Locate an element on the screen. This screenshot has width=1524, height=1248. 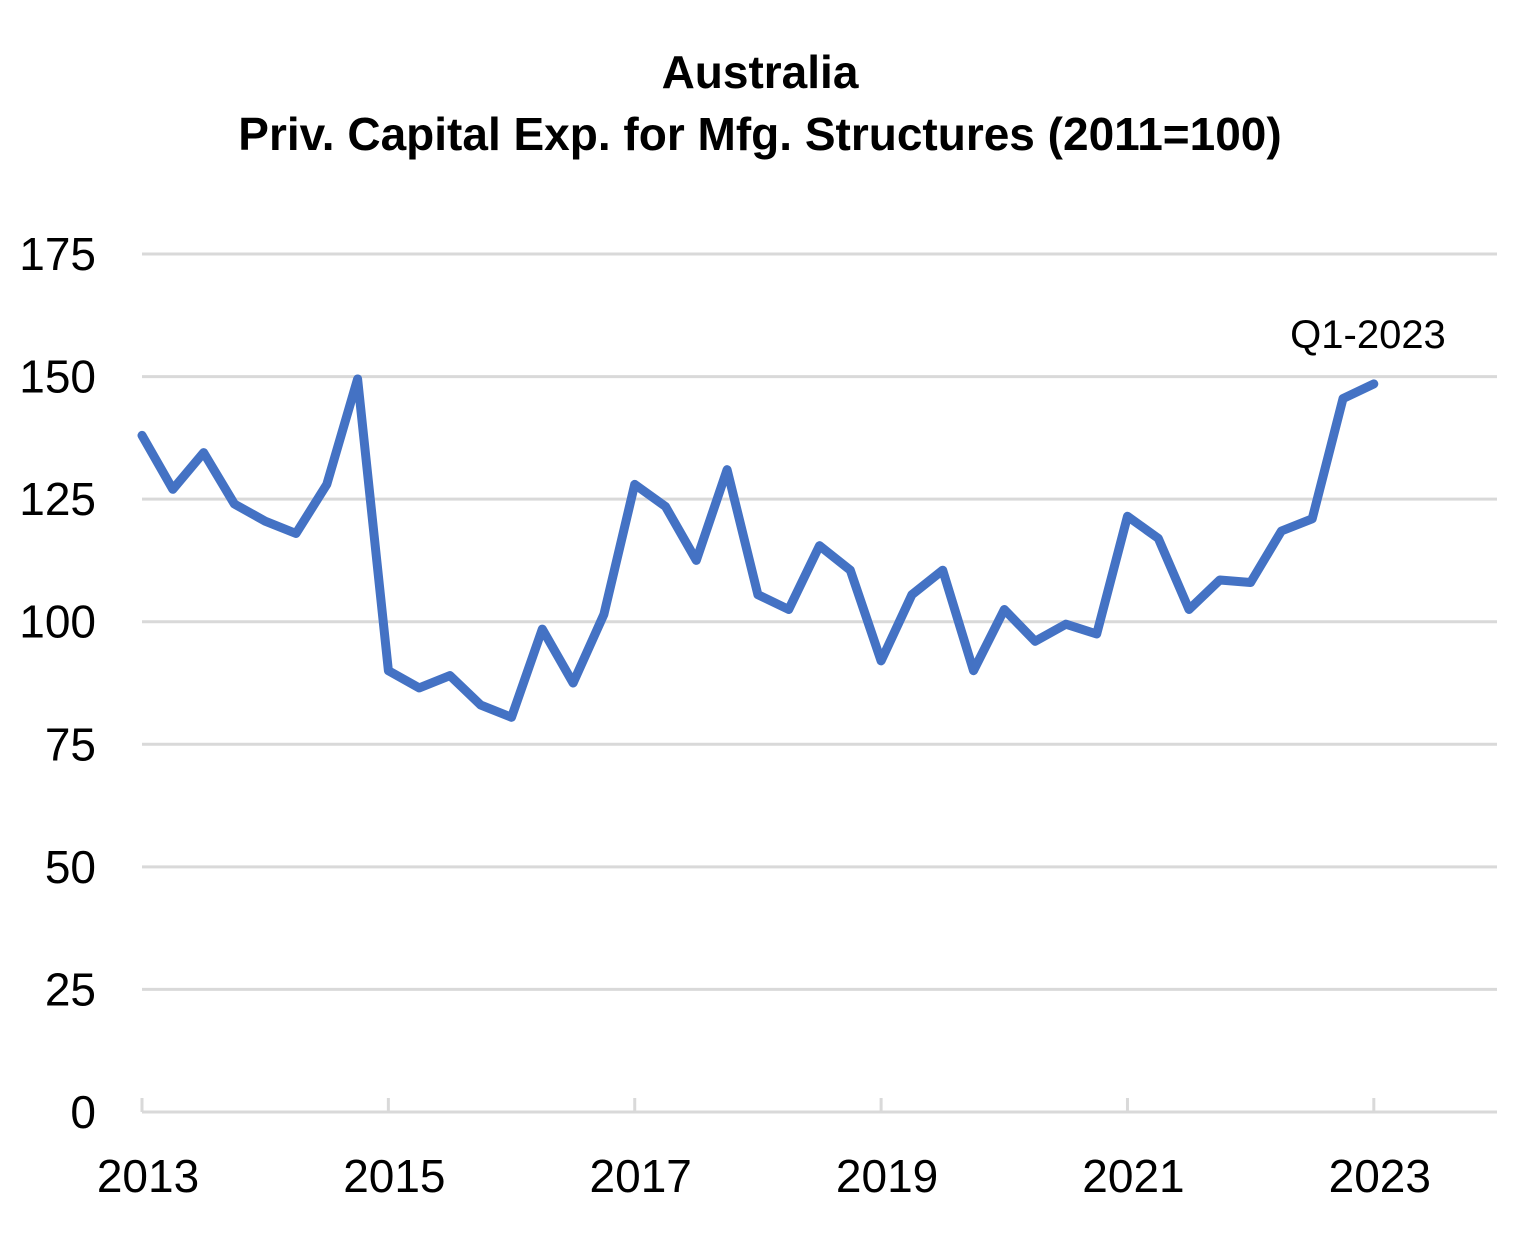
y-tick-label: 100 is located at coordinates (57, 622).